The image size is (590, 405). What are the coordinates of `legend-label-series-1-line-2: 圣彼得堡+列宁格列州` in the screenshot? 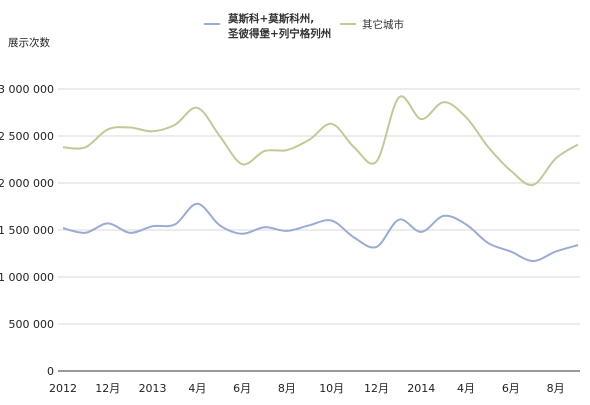 It's located at (279, 33).